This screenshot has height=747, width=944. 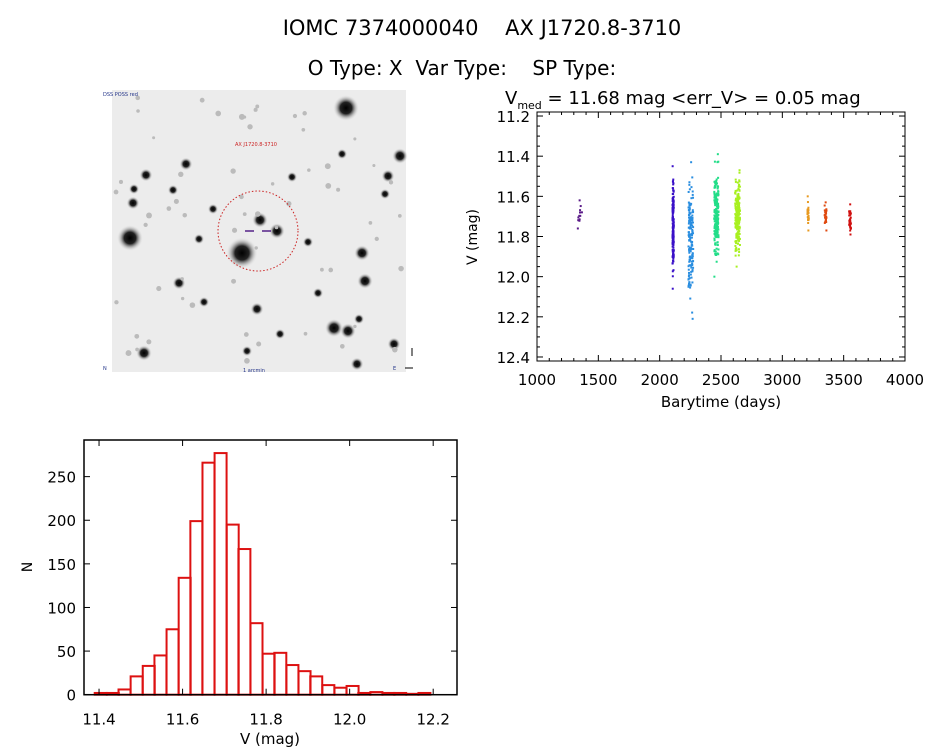 What do you see at coordinates (61, 478) in the screenshot?
I see `y-tick-label: 250` at bounding box center [61, 478].